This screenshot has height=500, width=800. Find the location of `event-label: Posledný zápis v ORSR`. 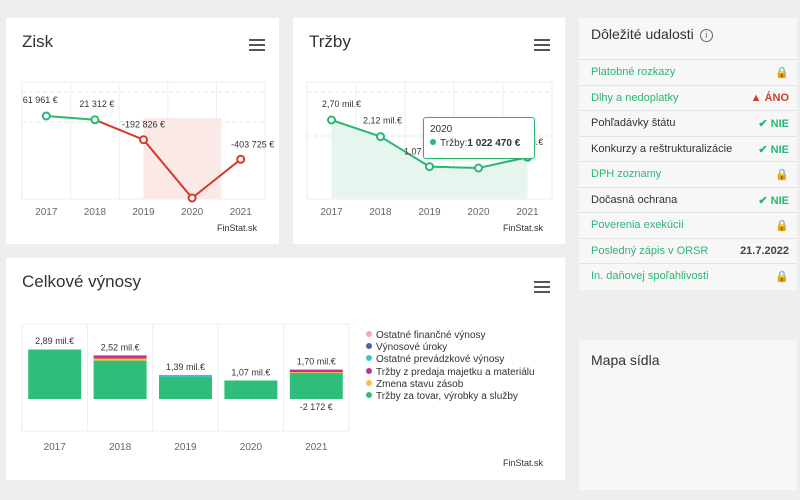

event-label: Posledný zápis v ORSR is located at coordinates (650, 250).